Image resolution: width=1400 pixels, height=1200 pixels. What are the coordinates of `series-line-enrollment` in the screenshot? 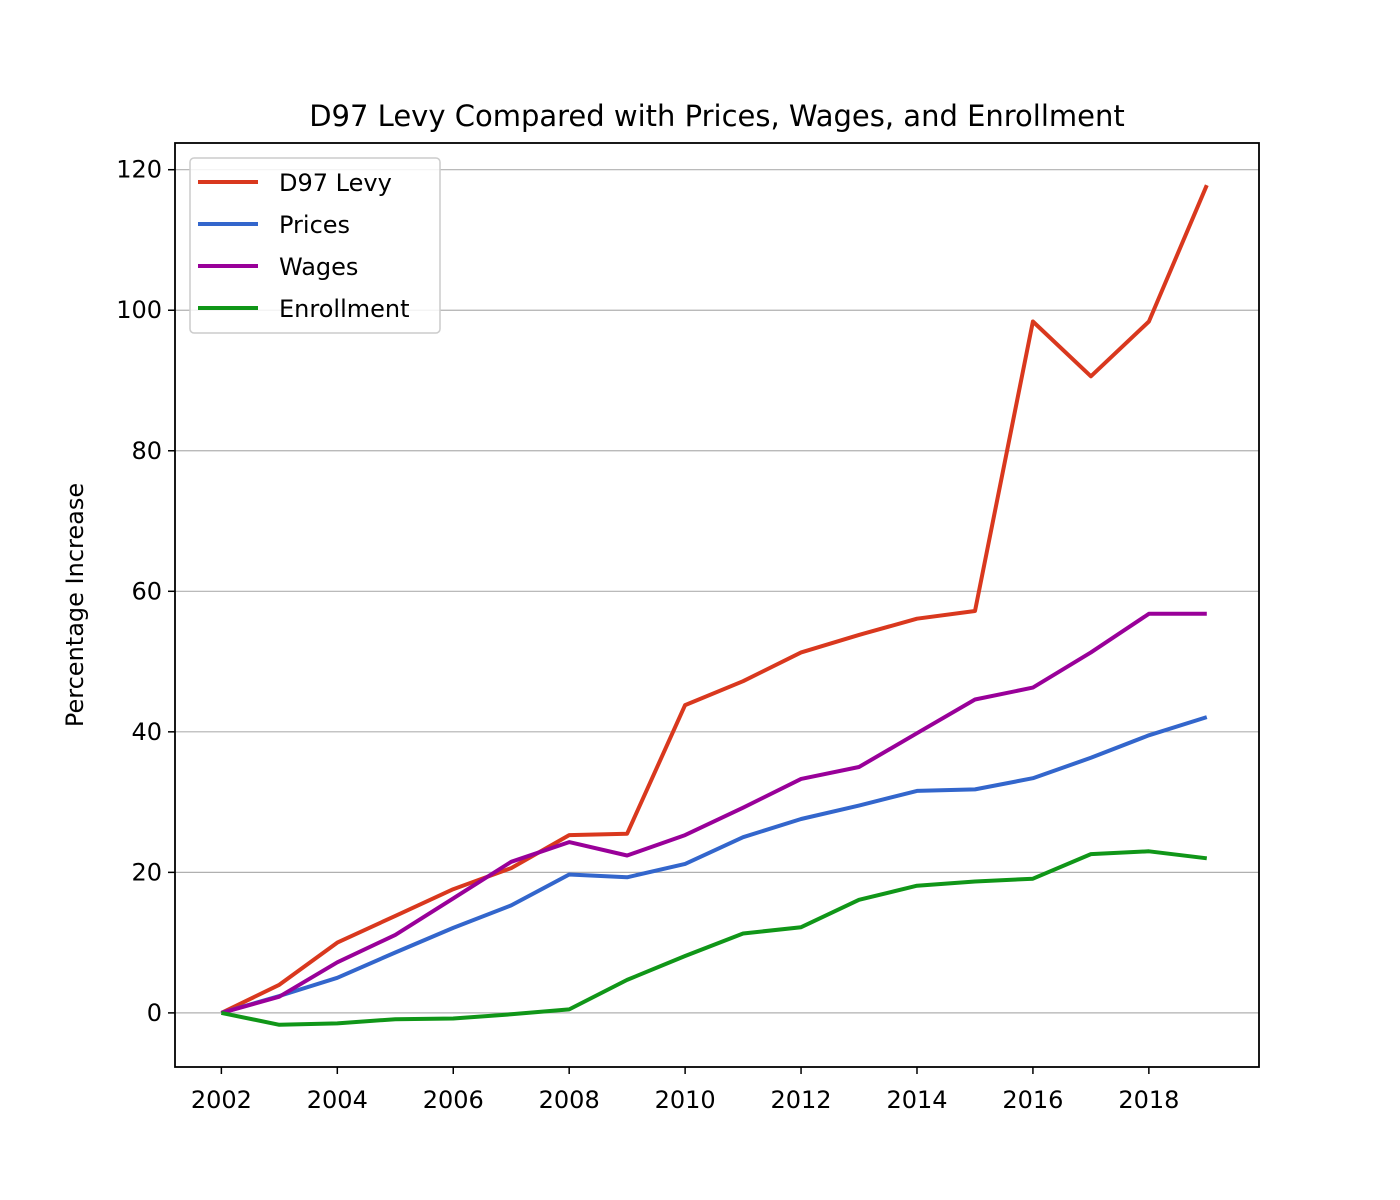 It's located at (714, 938).